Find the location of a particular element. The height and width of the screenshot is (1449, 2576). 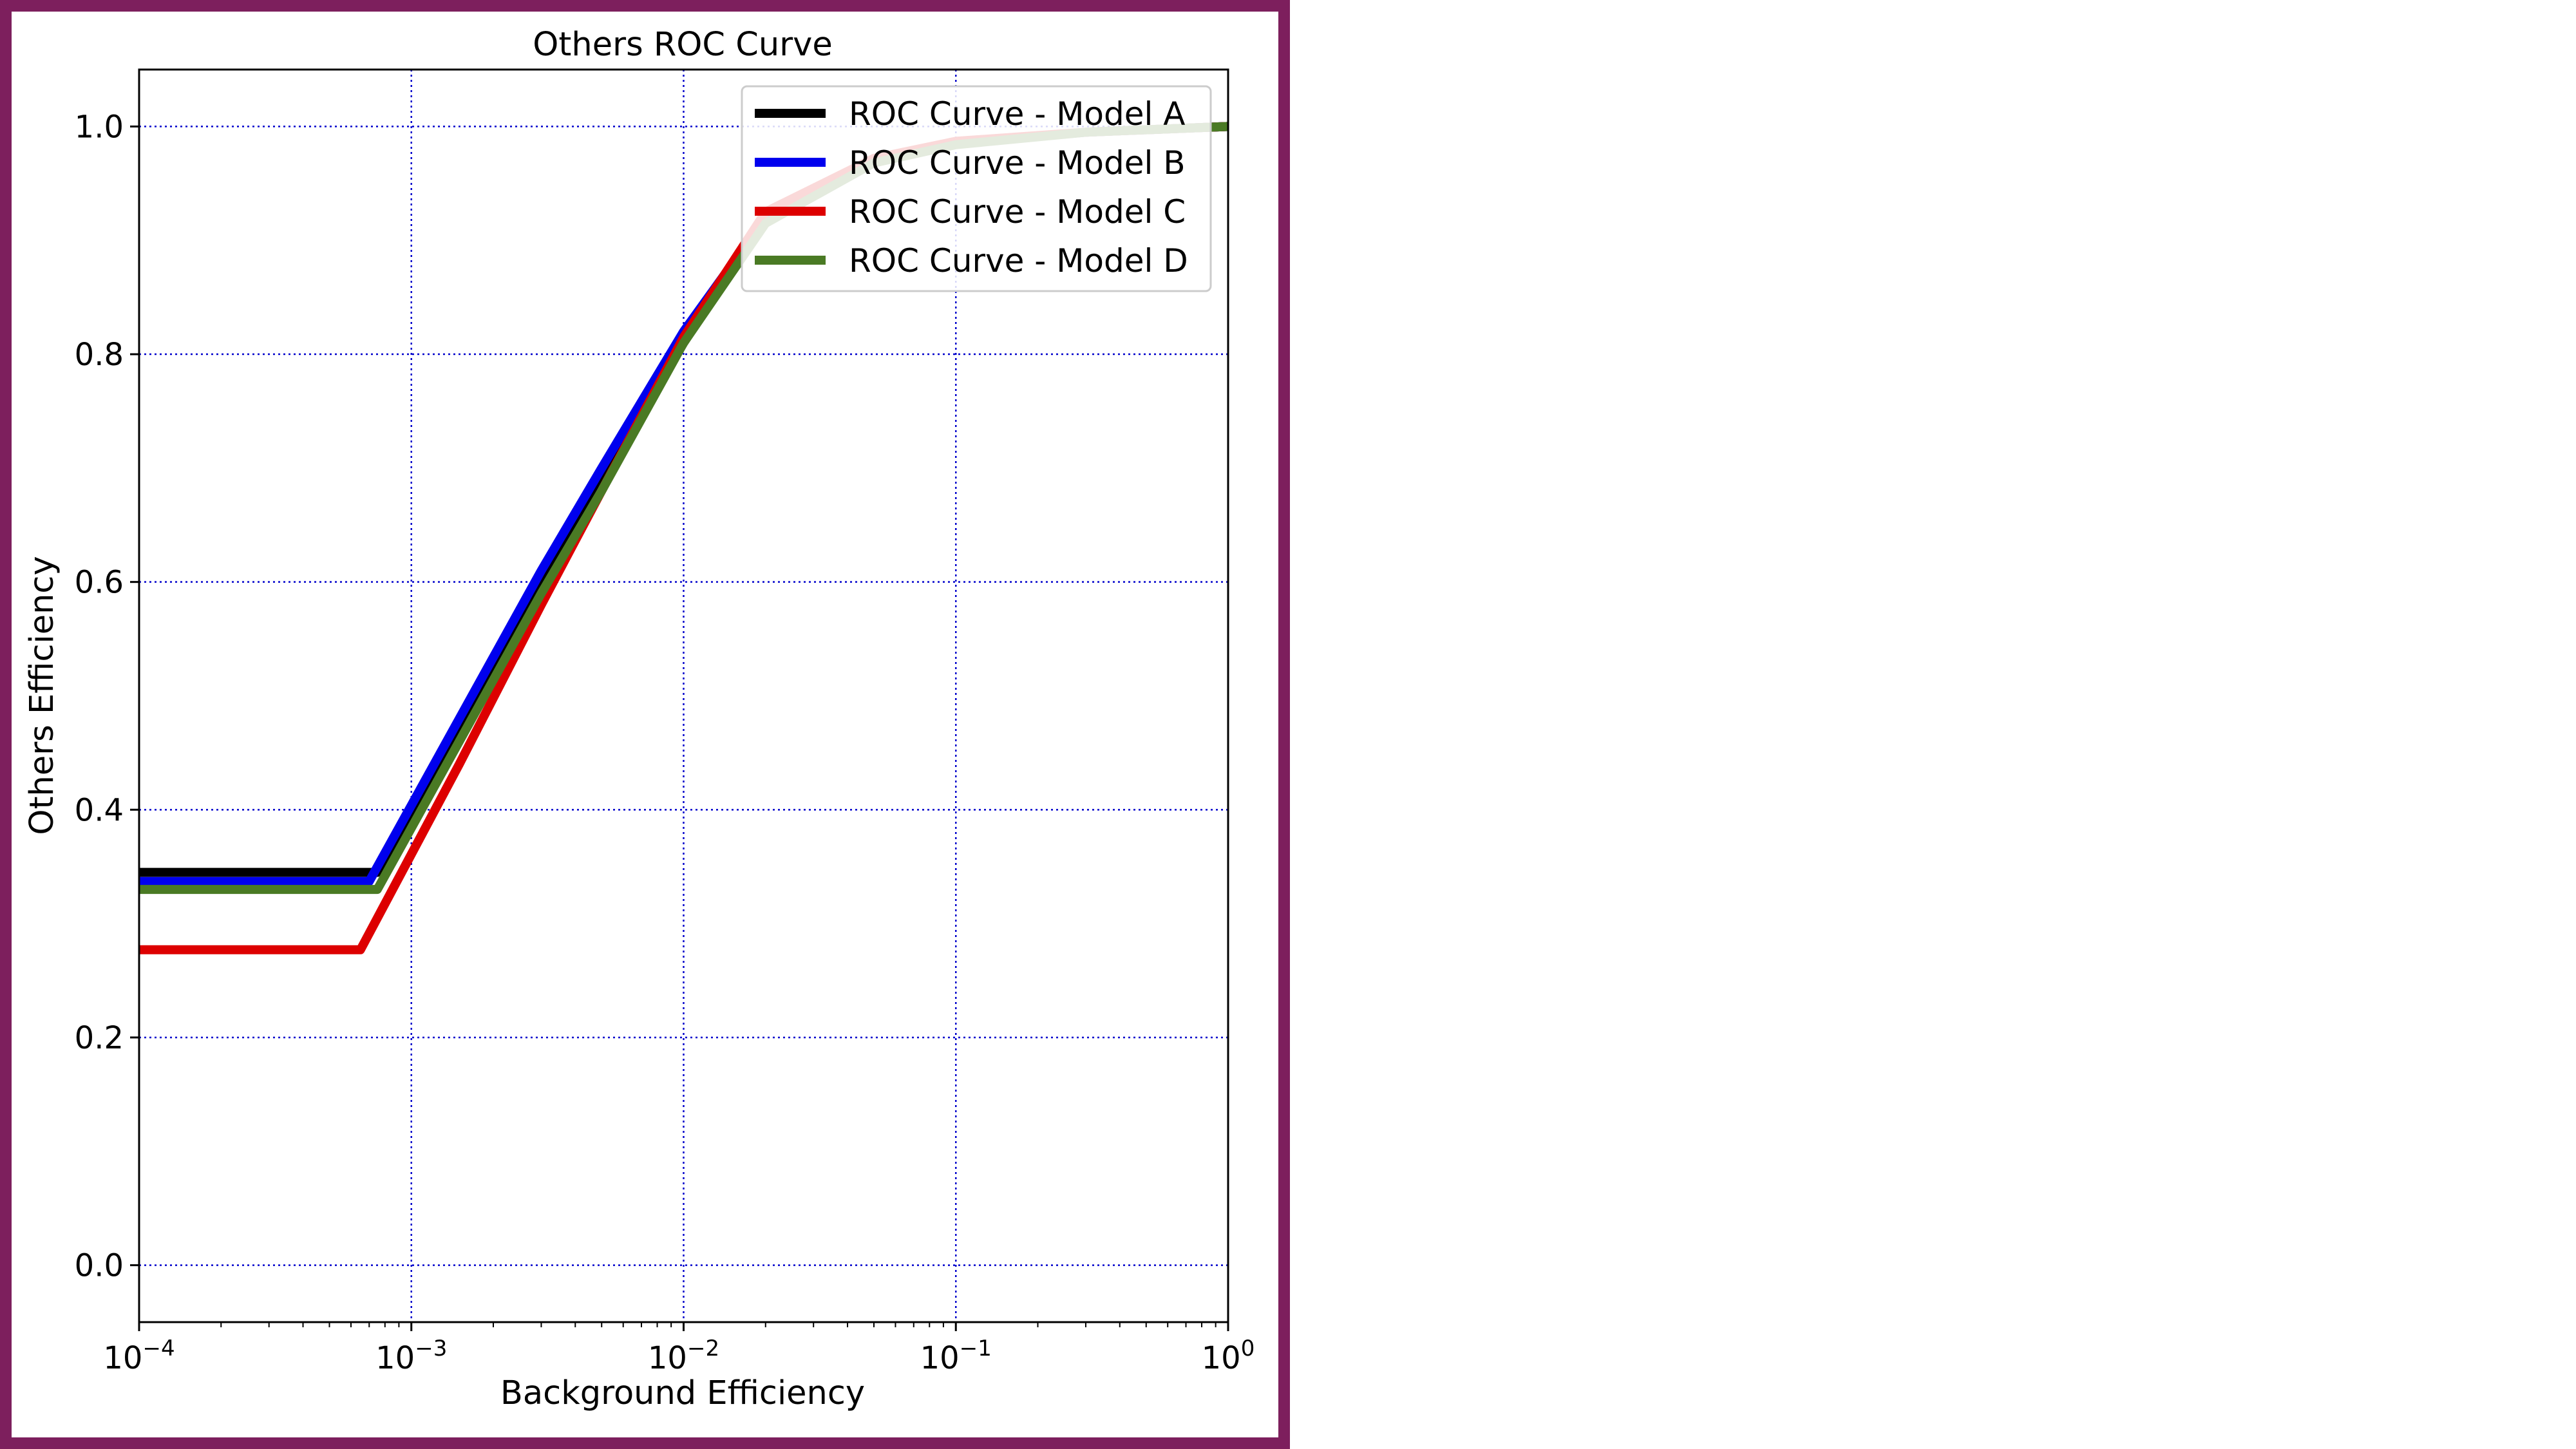

chart-title: Others ROC Curve is located at coordinates (683, 45).